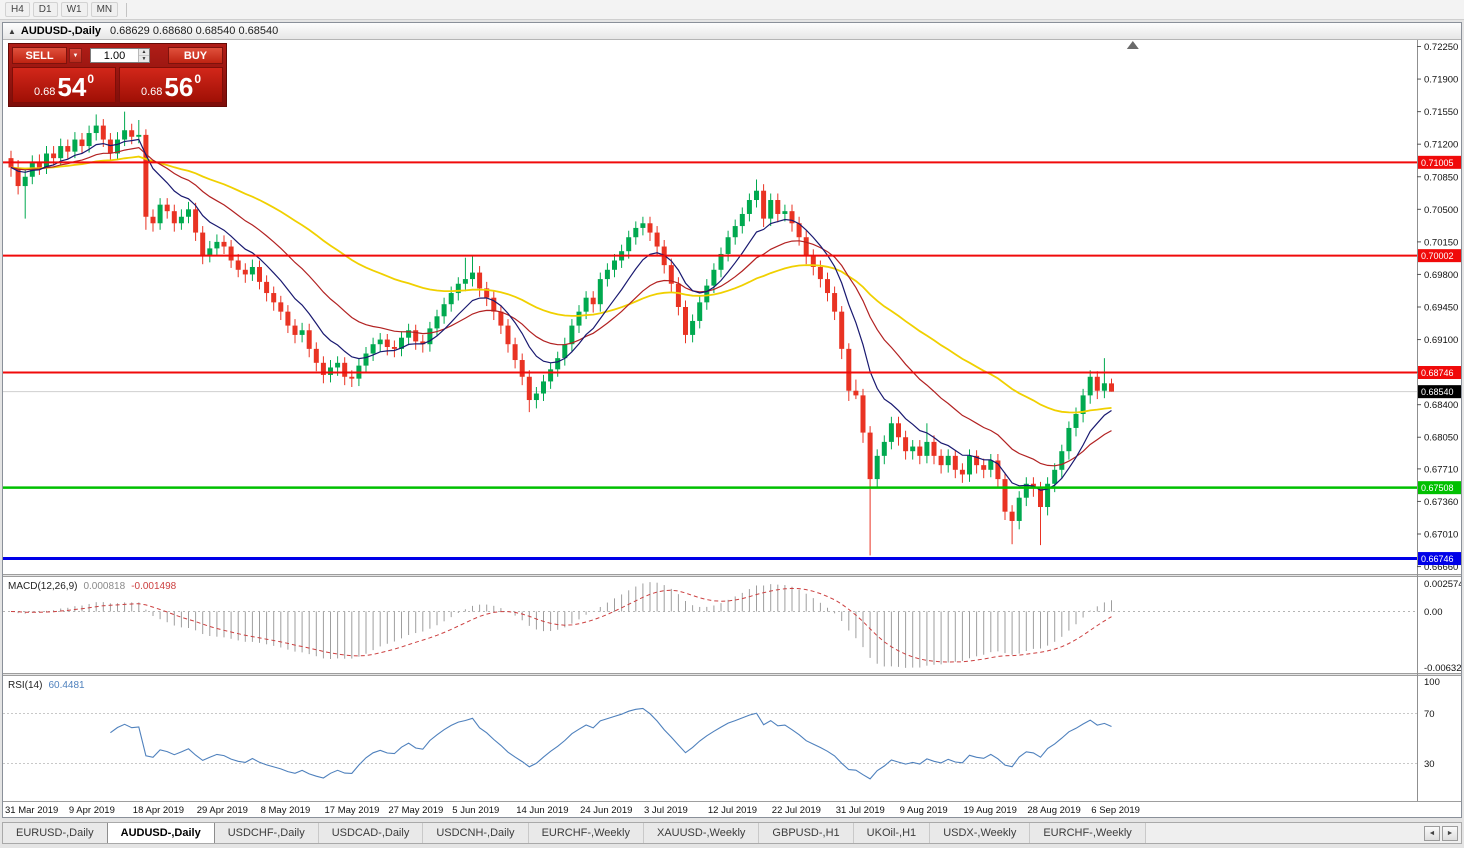 The height and width of the screenshot is (848, 1464). What do you see at coordinates (415, 810) in the screenshot?
I see `svg-text: 27 May 2019` at bounding box center [415, 810].